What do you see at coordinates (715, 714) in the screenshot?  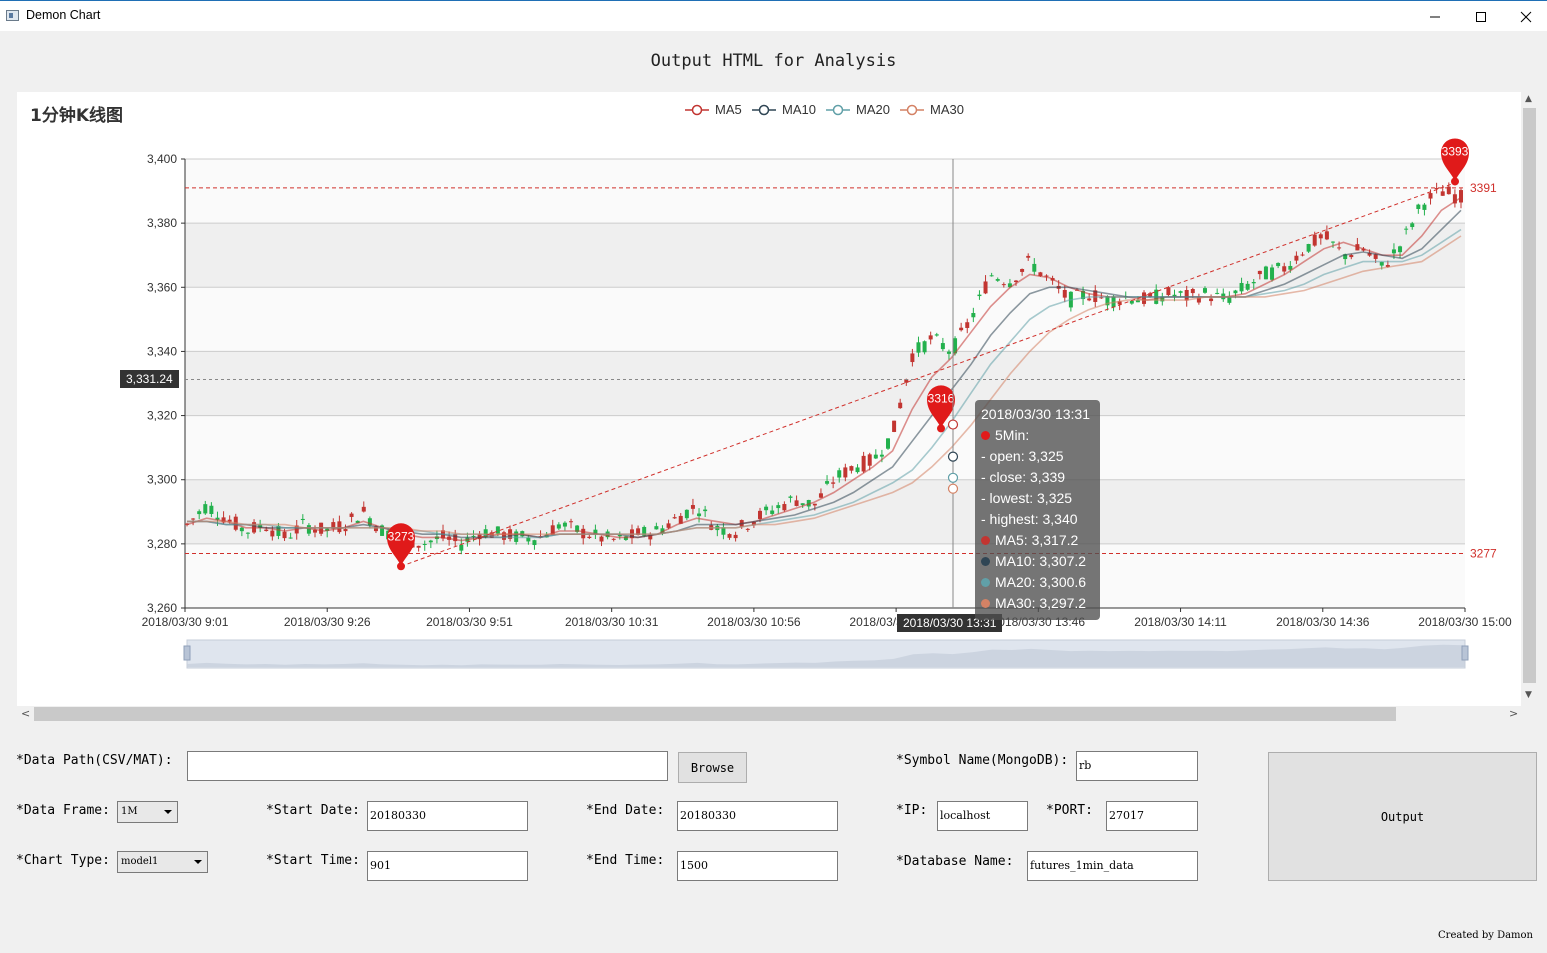 I see `horizontal-scroll-thumb` at bounding box center [715, 714].